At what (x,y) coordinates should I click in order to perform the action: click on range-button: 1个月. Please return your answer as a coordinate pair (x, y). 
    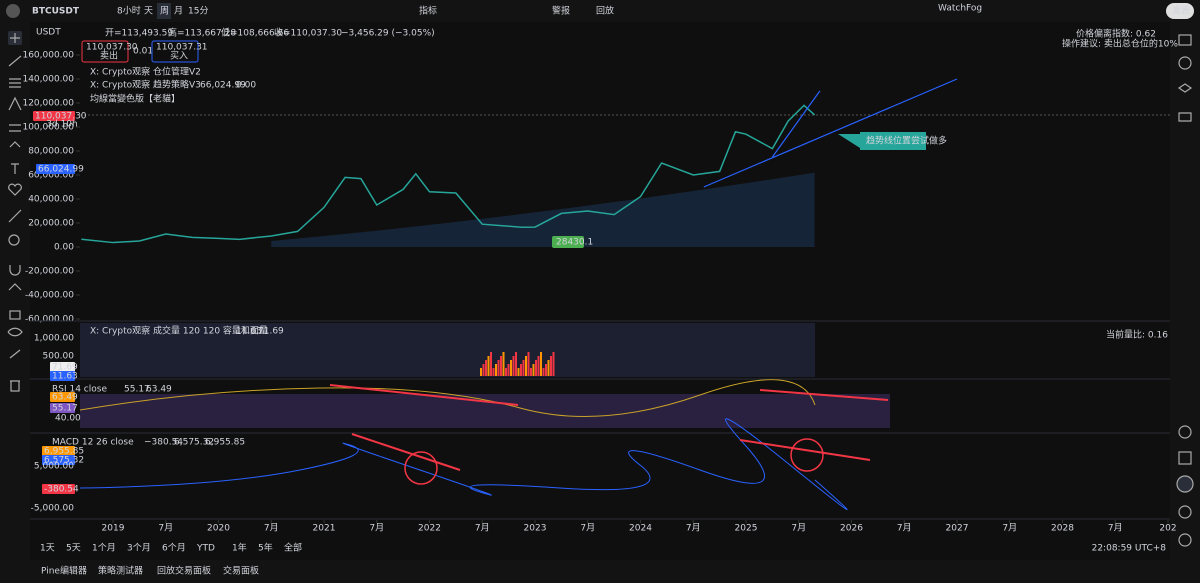
    Looking at the image, I should click on (104, 548).